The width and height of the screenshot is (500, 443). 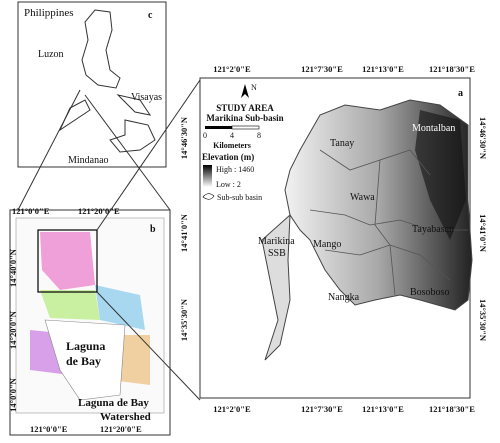 I want to click on letter: b, so click(x=153, y=229).